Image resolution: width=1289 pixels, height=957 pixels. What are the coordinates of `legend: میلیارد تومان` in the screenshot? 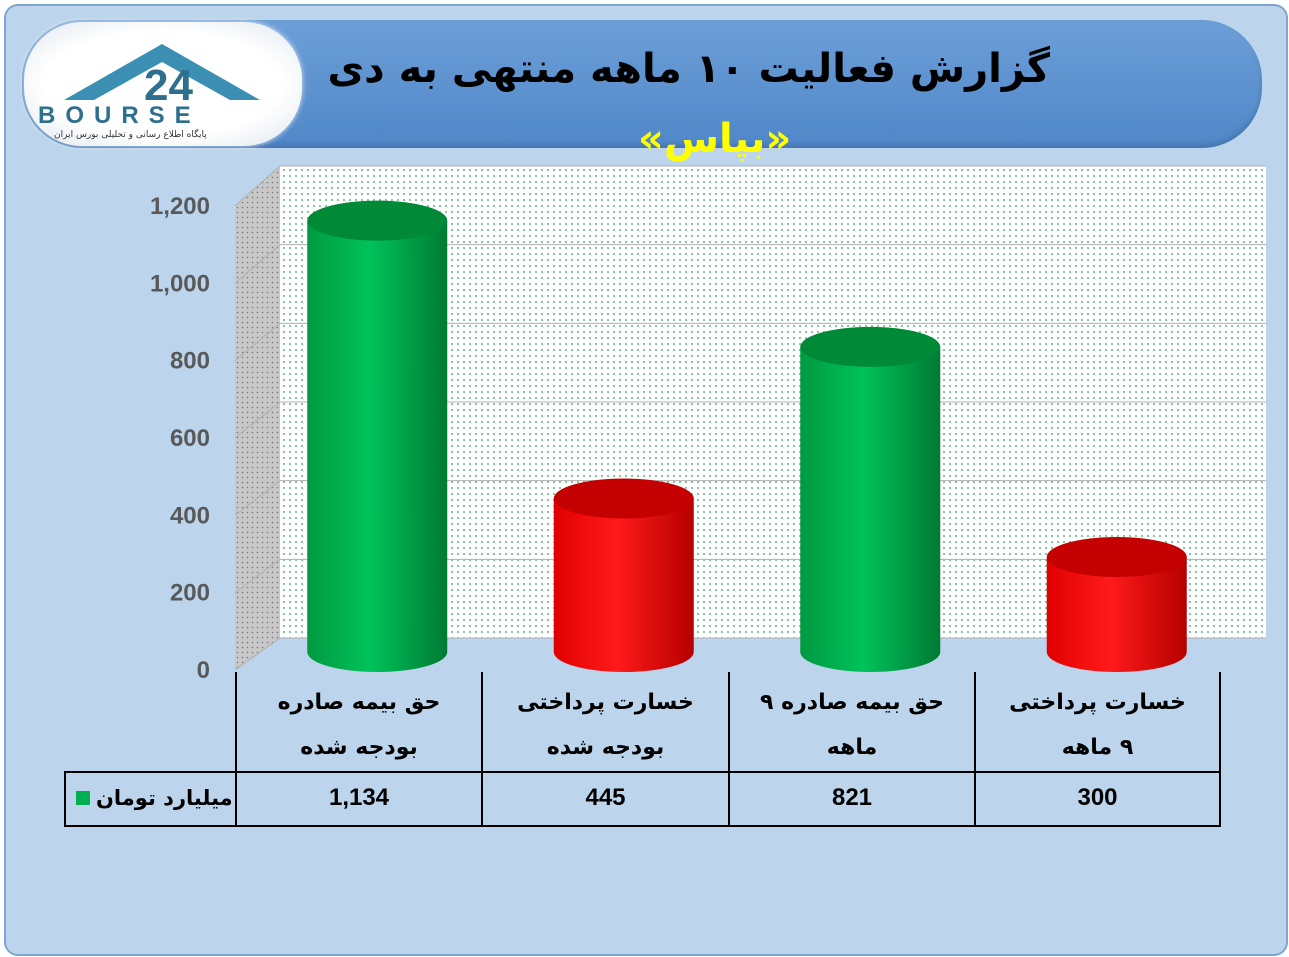 It's located at (154, 800).